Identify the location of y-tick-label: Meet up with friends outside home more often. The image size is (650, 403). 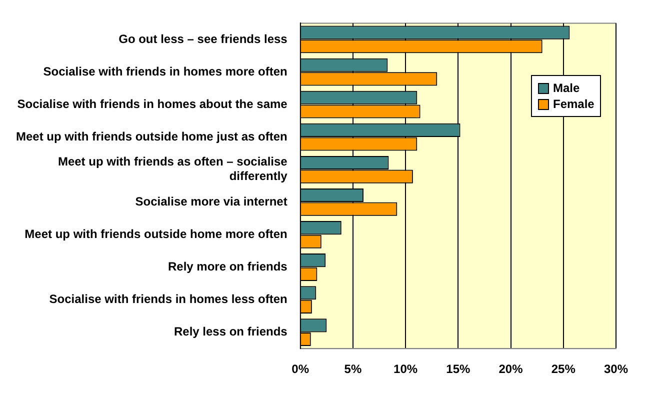
(156, 234).